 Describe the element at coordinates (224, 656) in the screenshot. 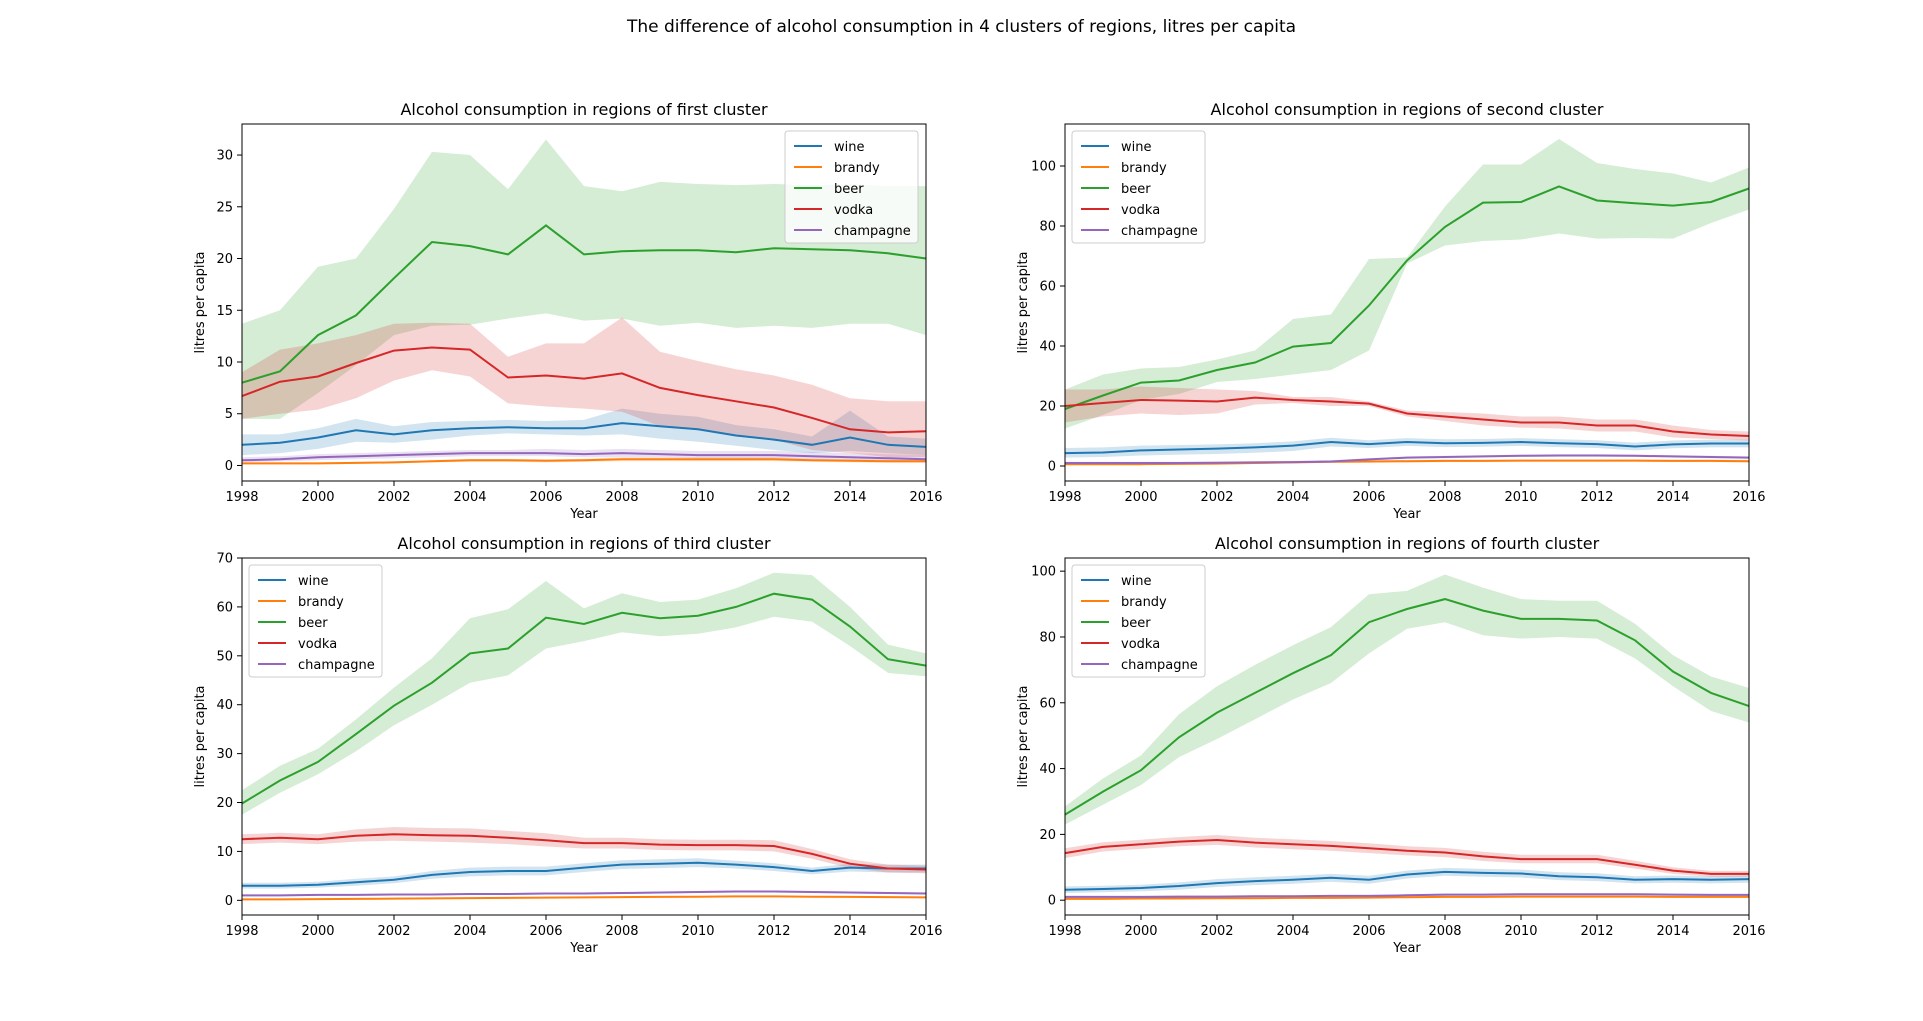

I see `y-tick-label: 50` at that location.